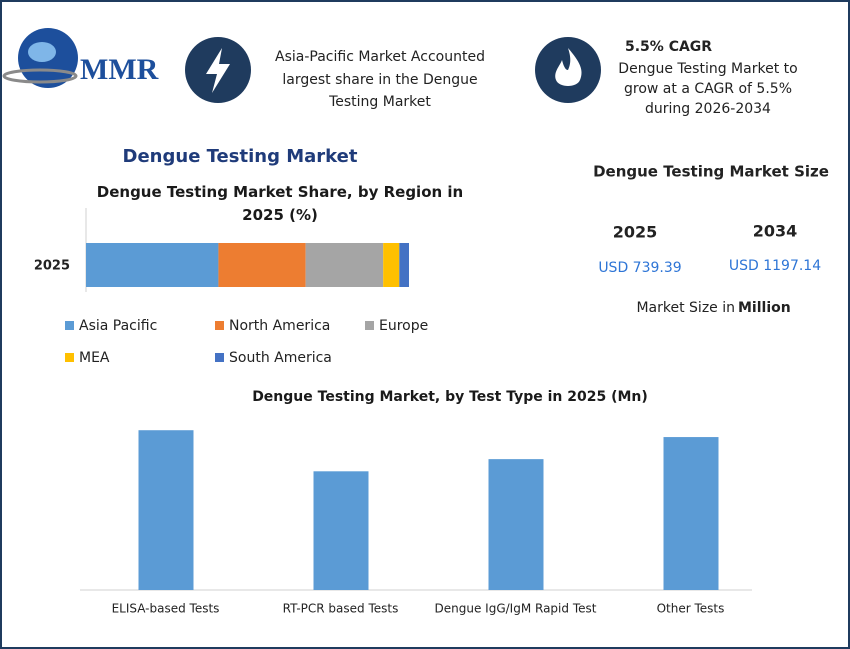 Image resolution: width=850 pixels, height=649 pixels. Describe the element at coordinates (711, 172) in the screenshot. I see `size-title: Dengue Testing Market Size` at that location.